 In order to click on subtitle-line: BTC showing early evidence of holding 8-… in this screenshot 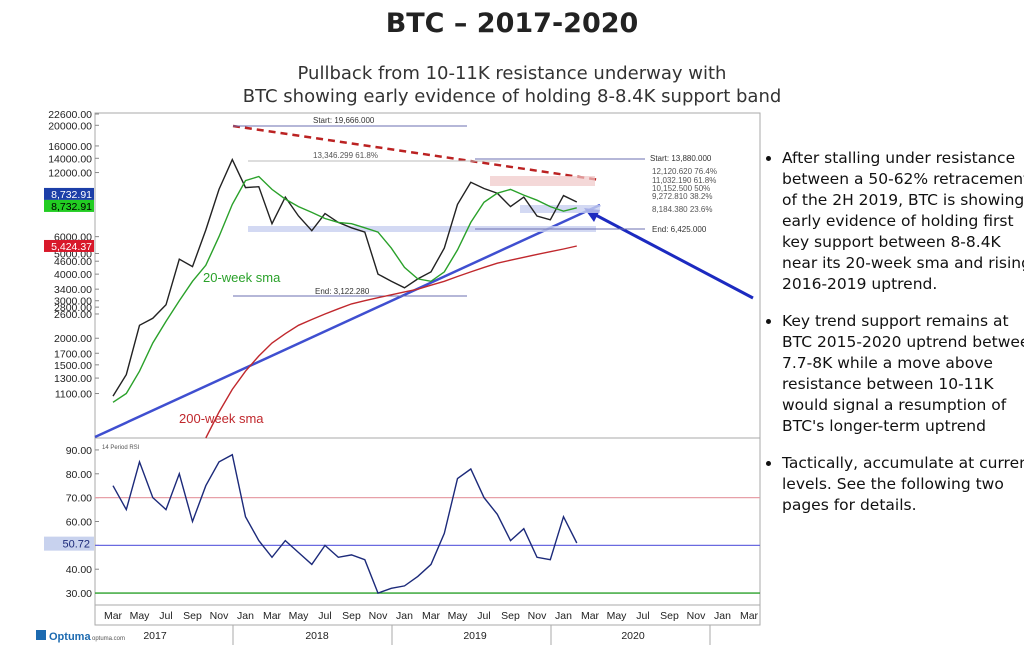, I will do `click(512, 96)`.